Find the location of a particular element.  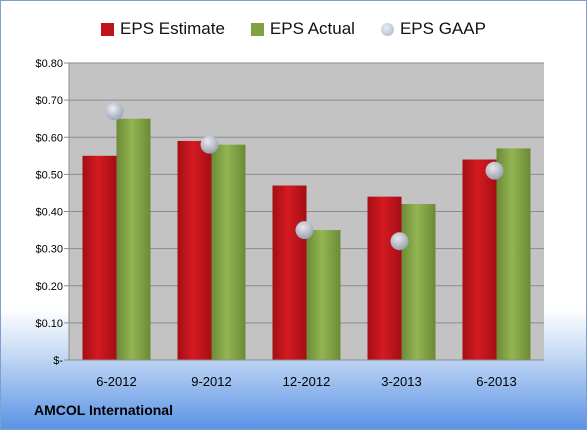

y-tick-label: $0.30 is located at coordinates (49, 250).